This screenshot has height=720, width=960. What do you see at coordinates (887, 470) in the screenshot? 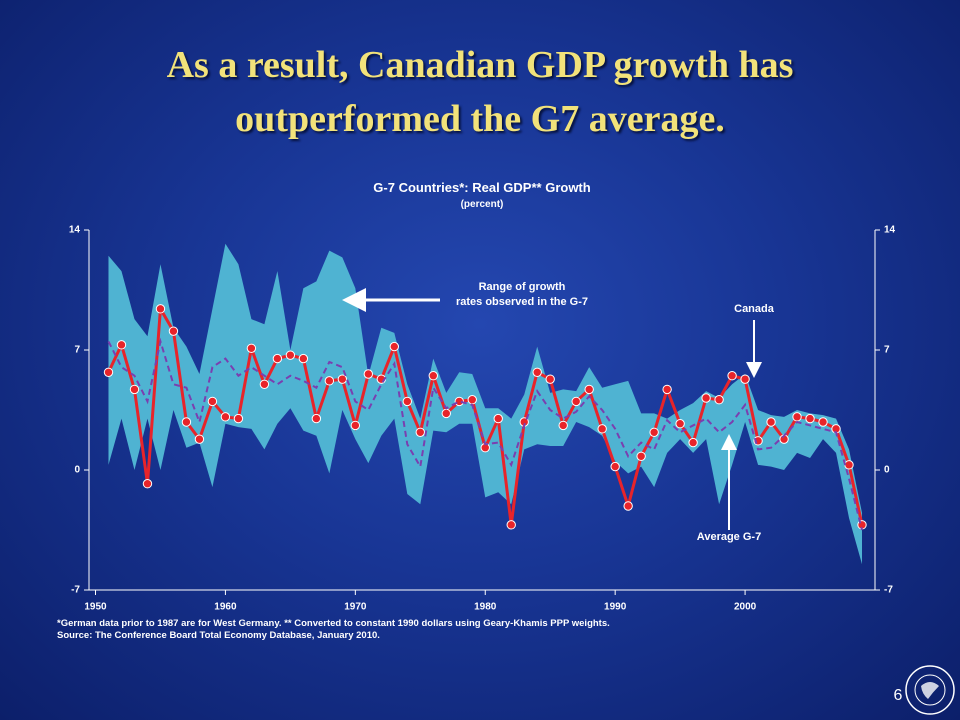
I see `y2-tick-label: 0` at bounding box center [887, 470].